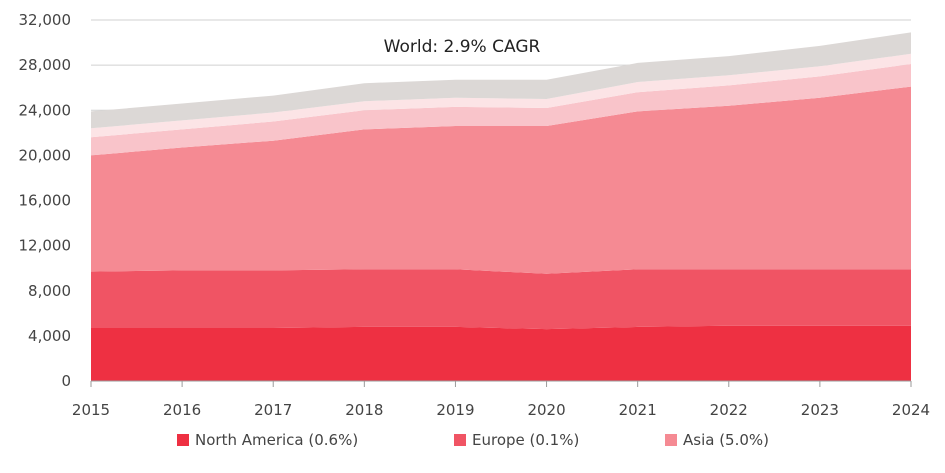 Image resolution: width=945 pixels, height=473 pixels. Describe the element at coordinates (820, 410) in the screenshot. I see `x-tick-label: 2023` at that location.